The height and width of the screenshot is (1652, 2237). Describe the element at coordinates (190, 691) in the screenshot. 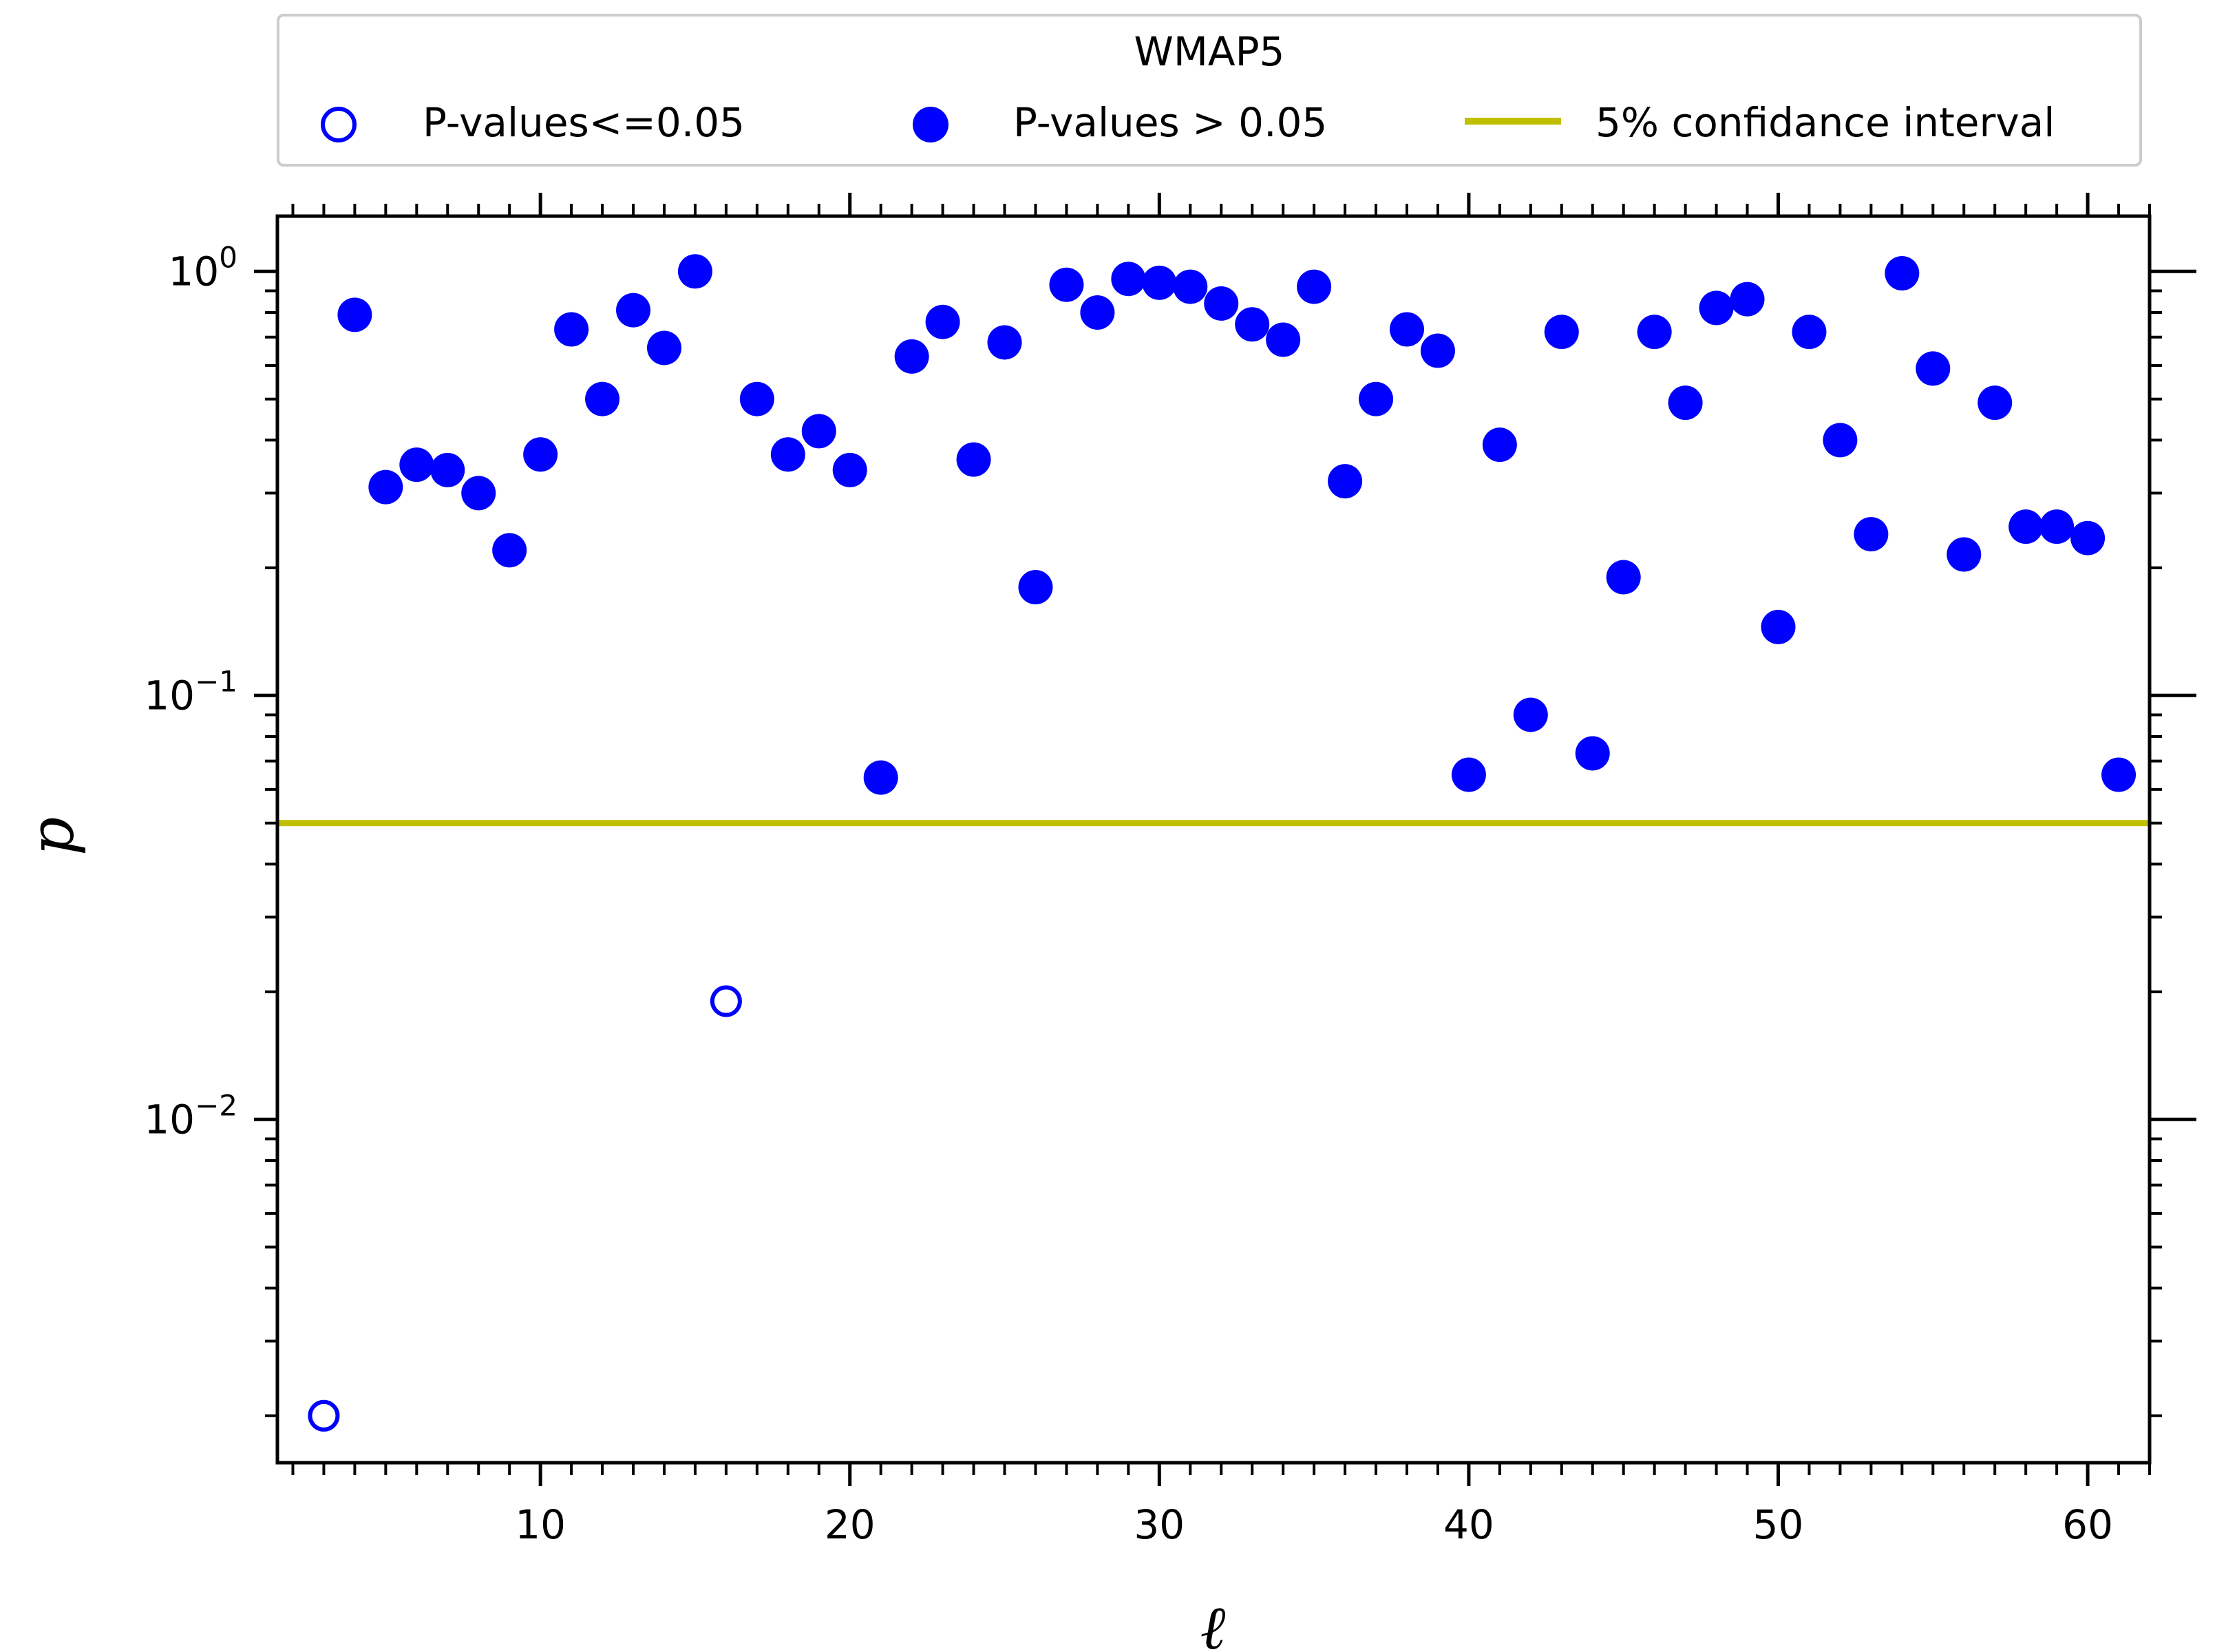

I see `y-tick-label: 10⁻¹` at that location.